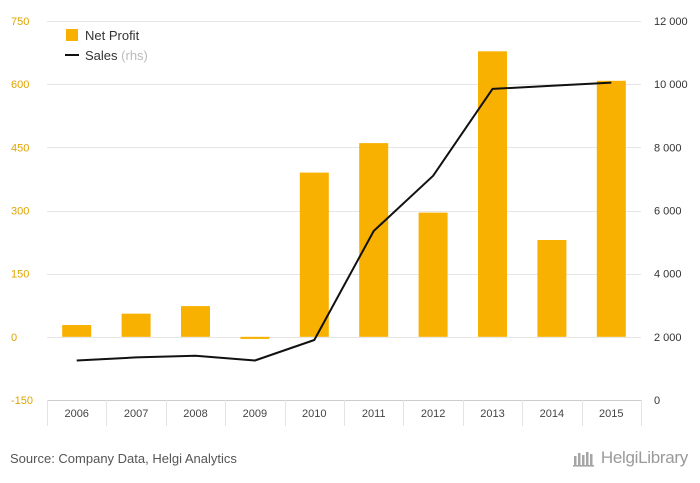  Describe the element at coordinates (552, 414) in the screenshot. I see `x-tick-label: 2014` at that location.